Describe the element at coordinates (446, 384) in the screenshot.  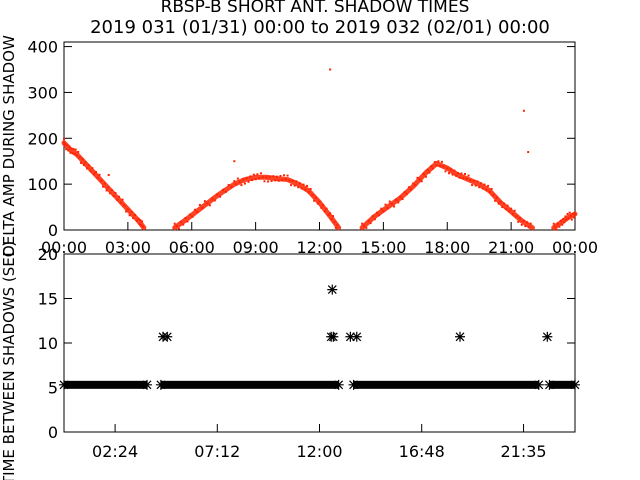
I see `bottom-band-segment` at that location.